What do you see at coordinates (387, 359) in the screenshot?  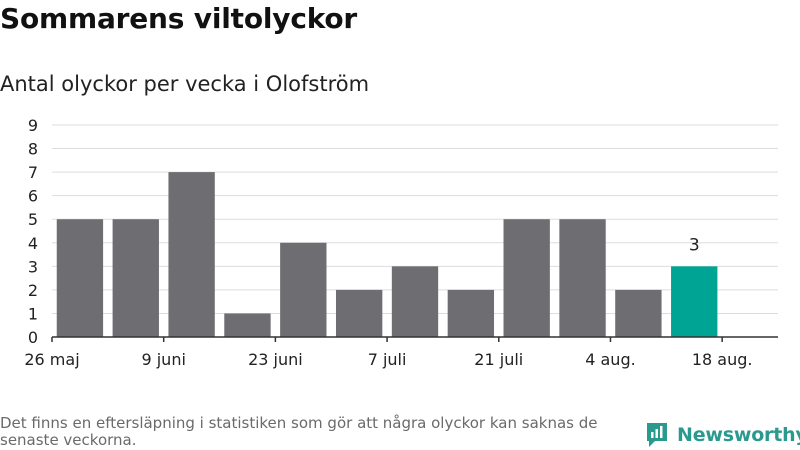 I see `x-tick-label: 7 juli` at bounding box center [387, 359].